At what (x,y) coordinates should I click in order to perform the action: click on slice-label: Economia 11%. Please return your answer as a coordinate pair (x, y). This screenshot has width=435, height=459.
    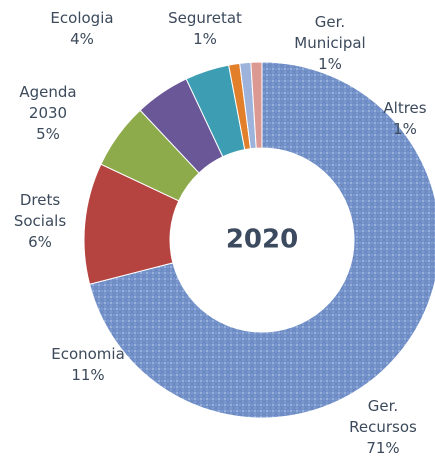
    Looking at the image, I should click on (88, 365).